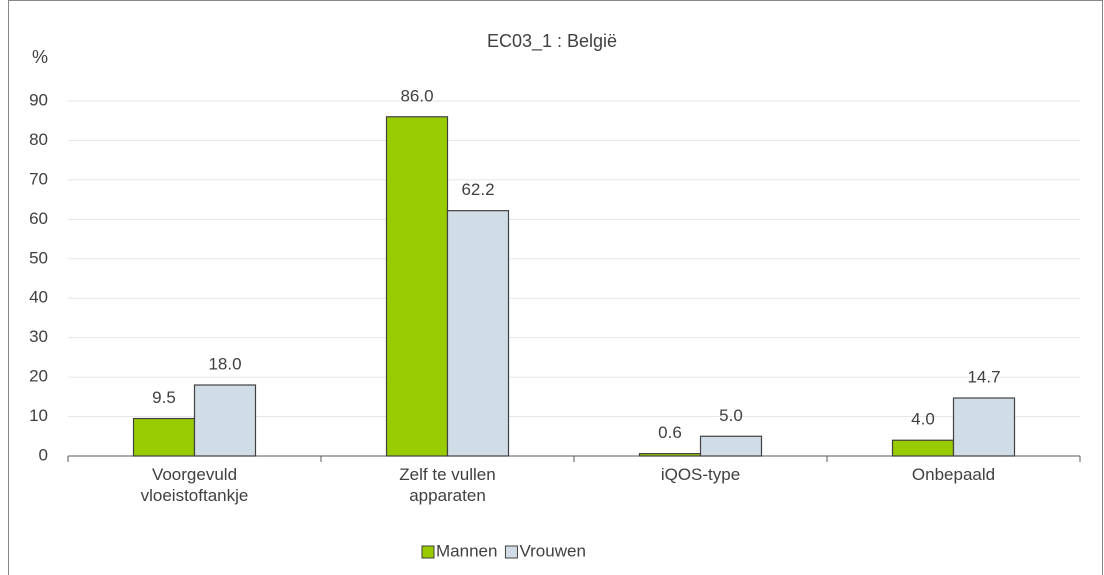 This screenshot has width=1104, height=575. I want to click on x-tick-label-box: Zelf te vullen apparaten, so click(447, 485).